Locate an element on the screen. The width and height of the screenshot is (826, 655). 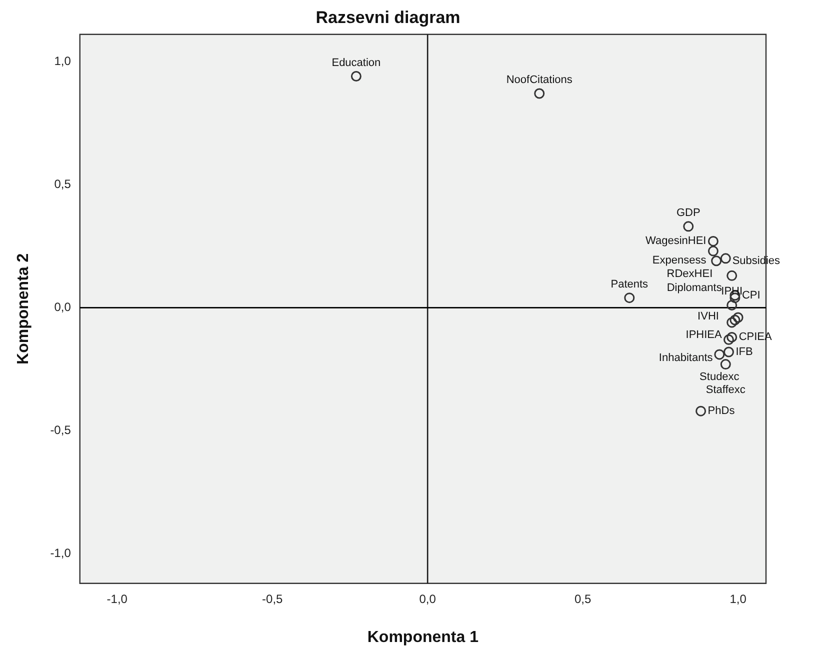
y-tick-label: 0,5 is located at coordinates (63, 183).